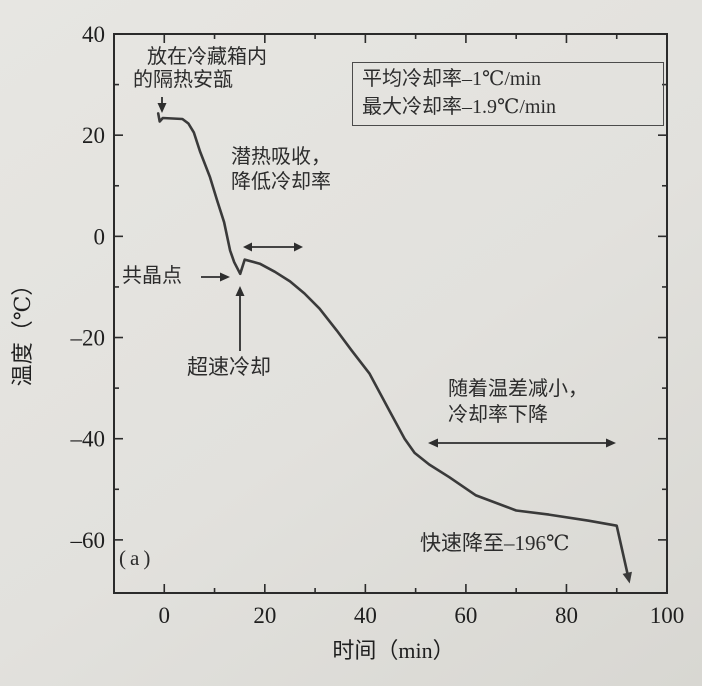 The image size is (702, 686). What do you see at coordinates (162, 105) in the screenshot?
I see `ampoule-pointer-arrow` at bounding box center [162, 105].